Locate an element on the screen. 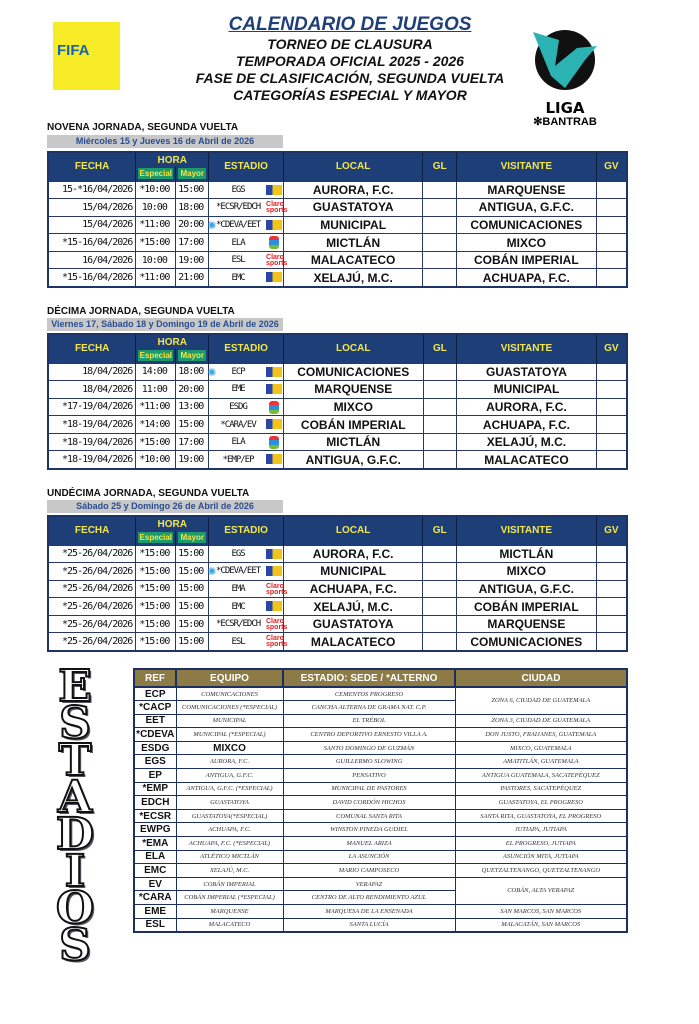 The height and width of the screenshot is (1024, 699). col-gl: GL is located at coordinates (439, 530).